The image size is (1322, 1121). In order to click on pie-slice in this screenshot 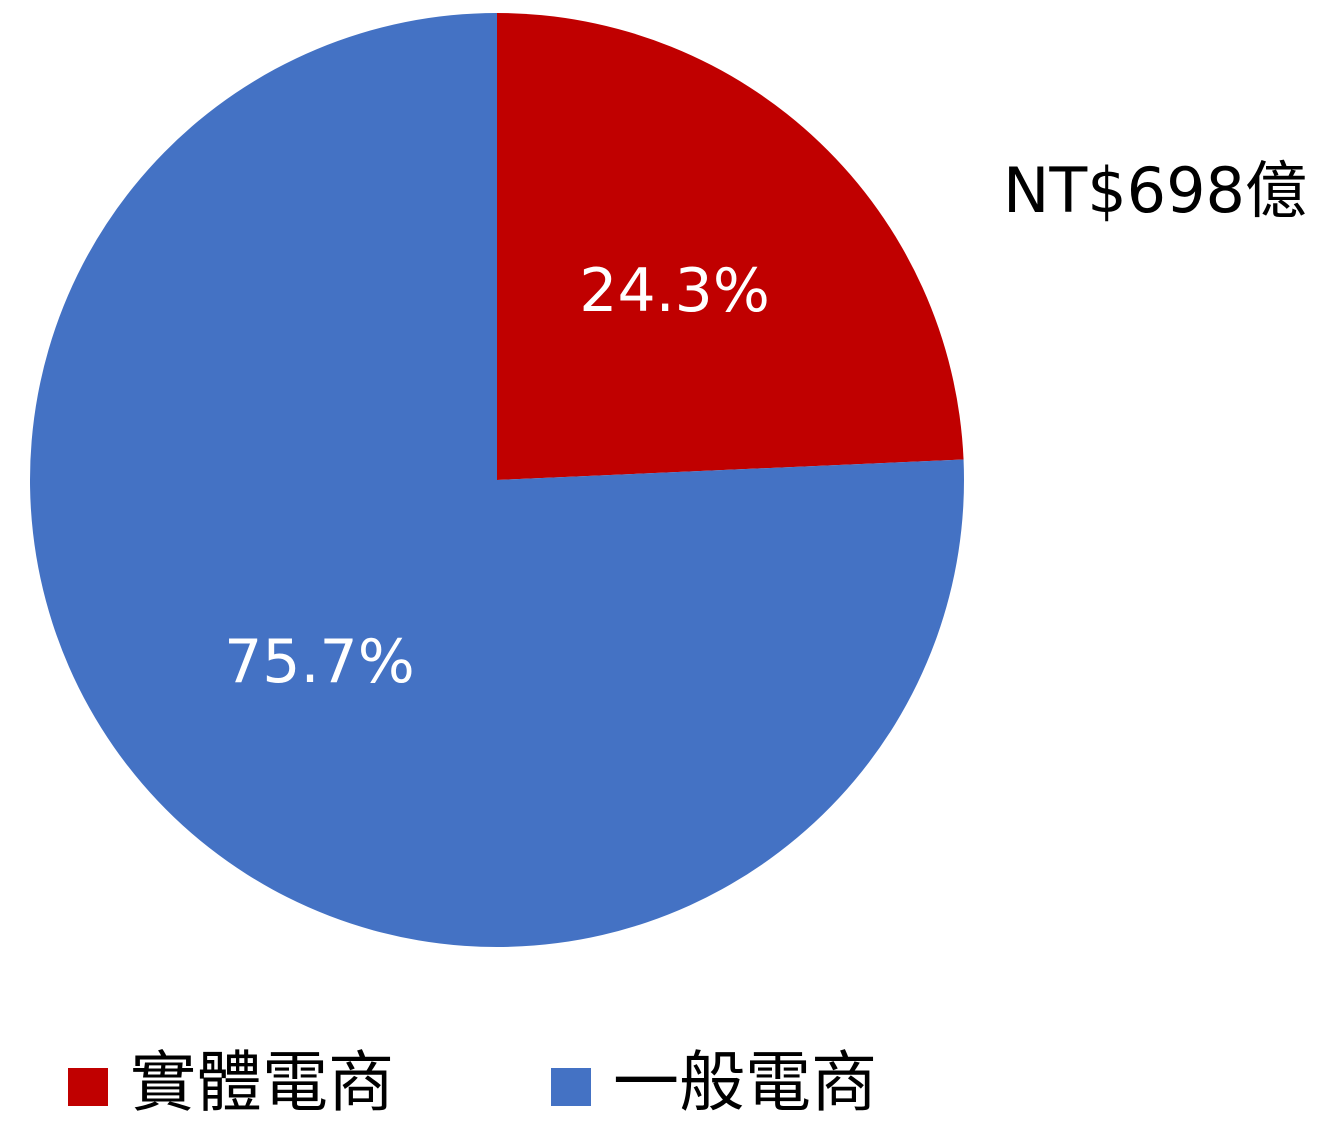, I will do `click(730, 246)`.